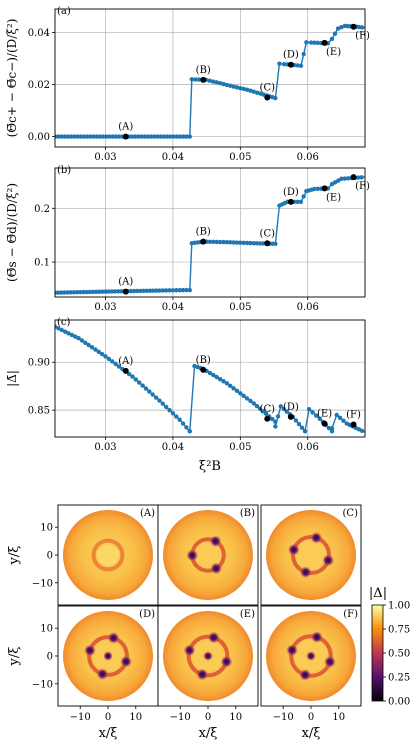 This screenshot has width=415, height=752. Describe the element at coordinates (311, 673) in the screenshot. I see `heatmap-panel: (F) −10 0 10 x/ξ` at that location.